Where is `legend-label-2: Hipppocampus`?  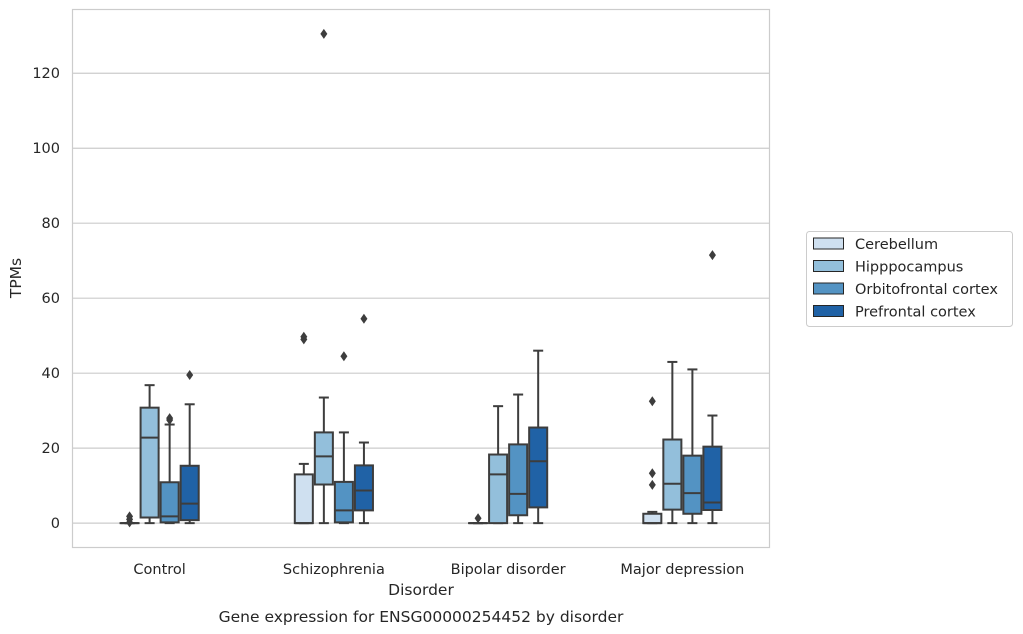 legend-label-2: Hipppocampus is located at coordinates (909, 268).